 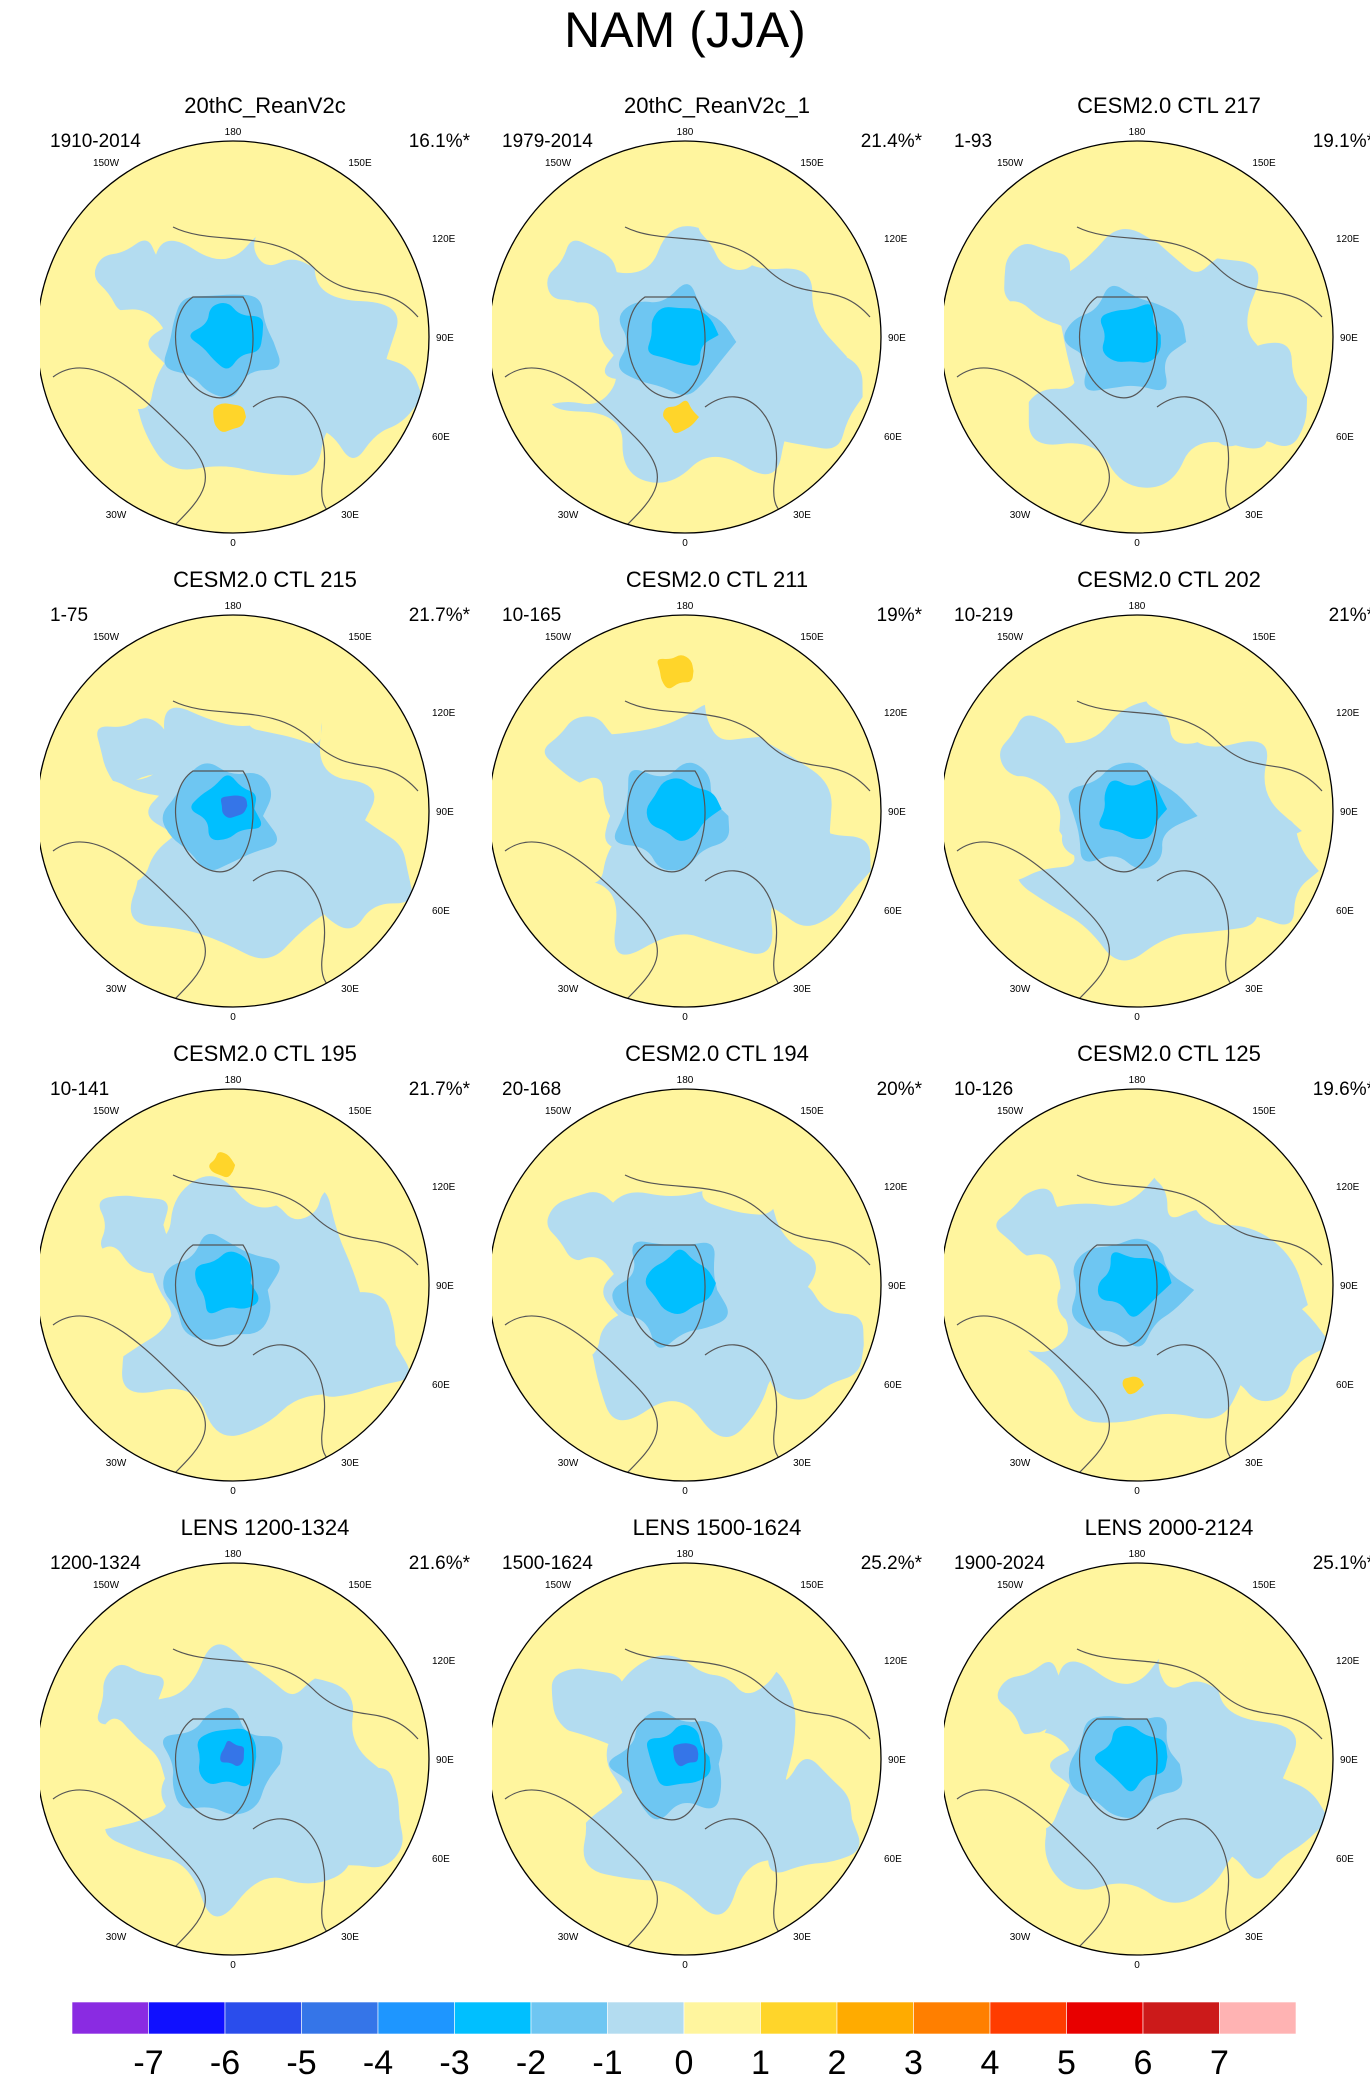 I want to click on panel-title: CESM2.0 CTL 215, so click(x=265, y=579).